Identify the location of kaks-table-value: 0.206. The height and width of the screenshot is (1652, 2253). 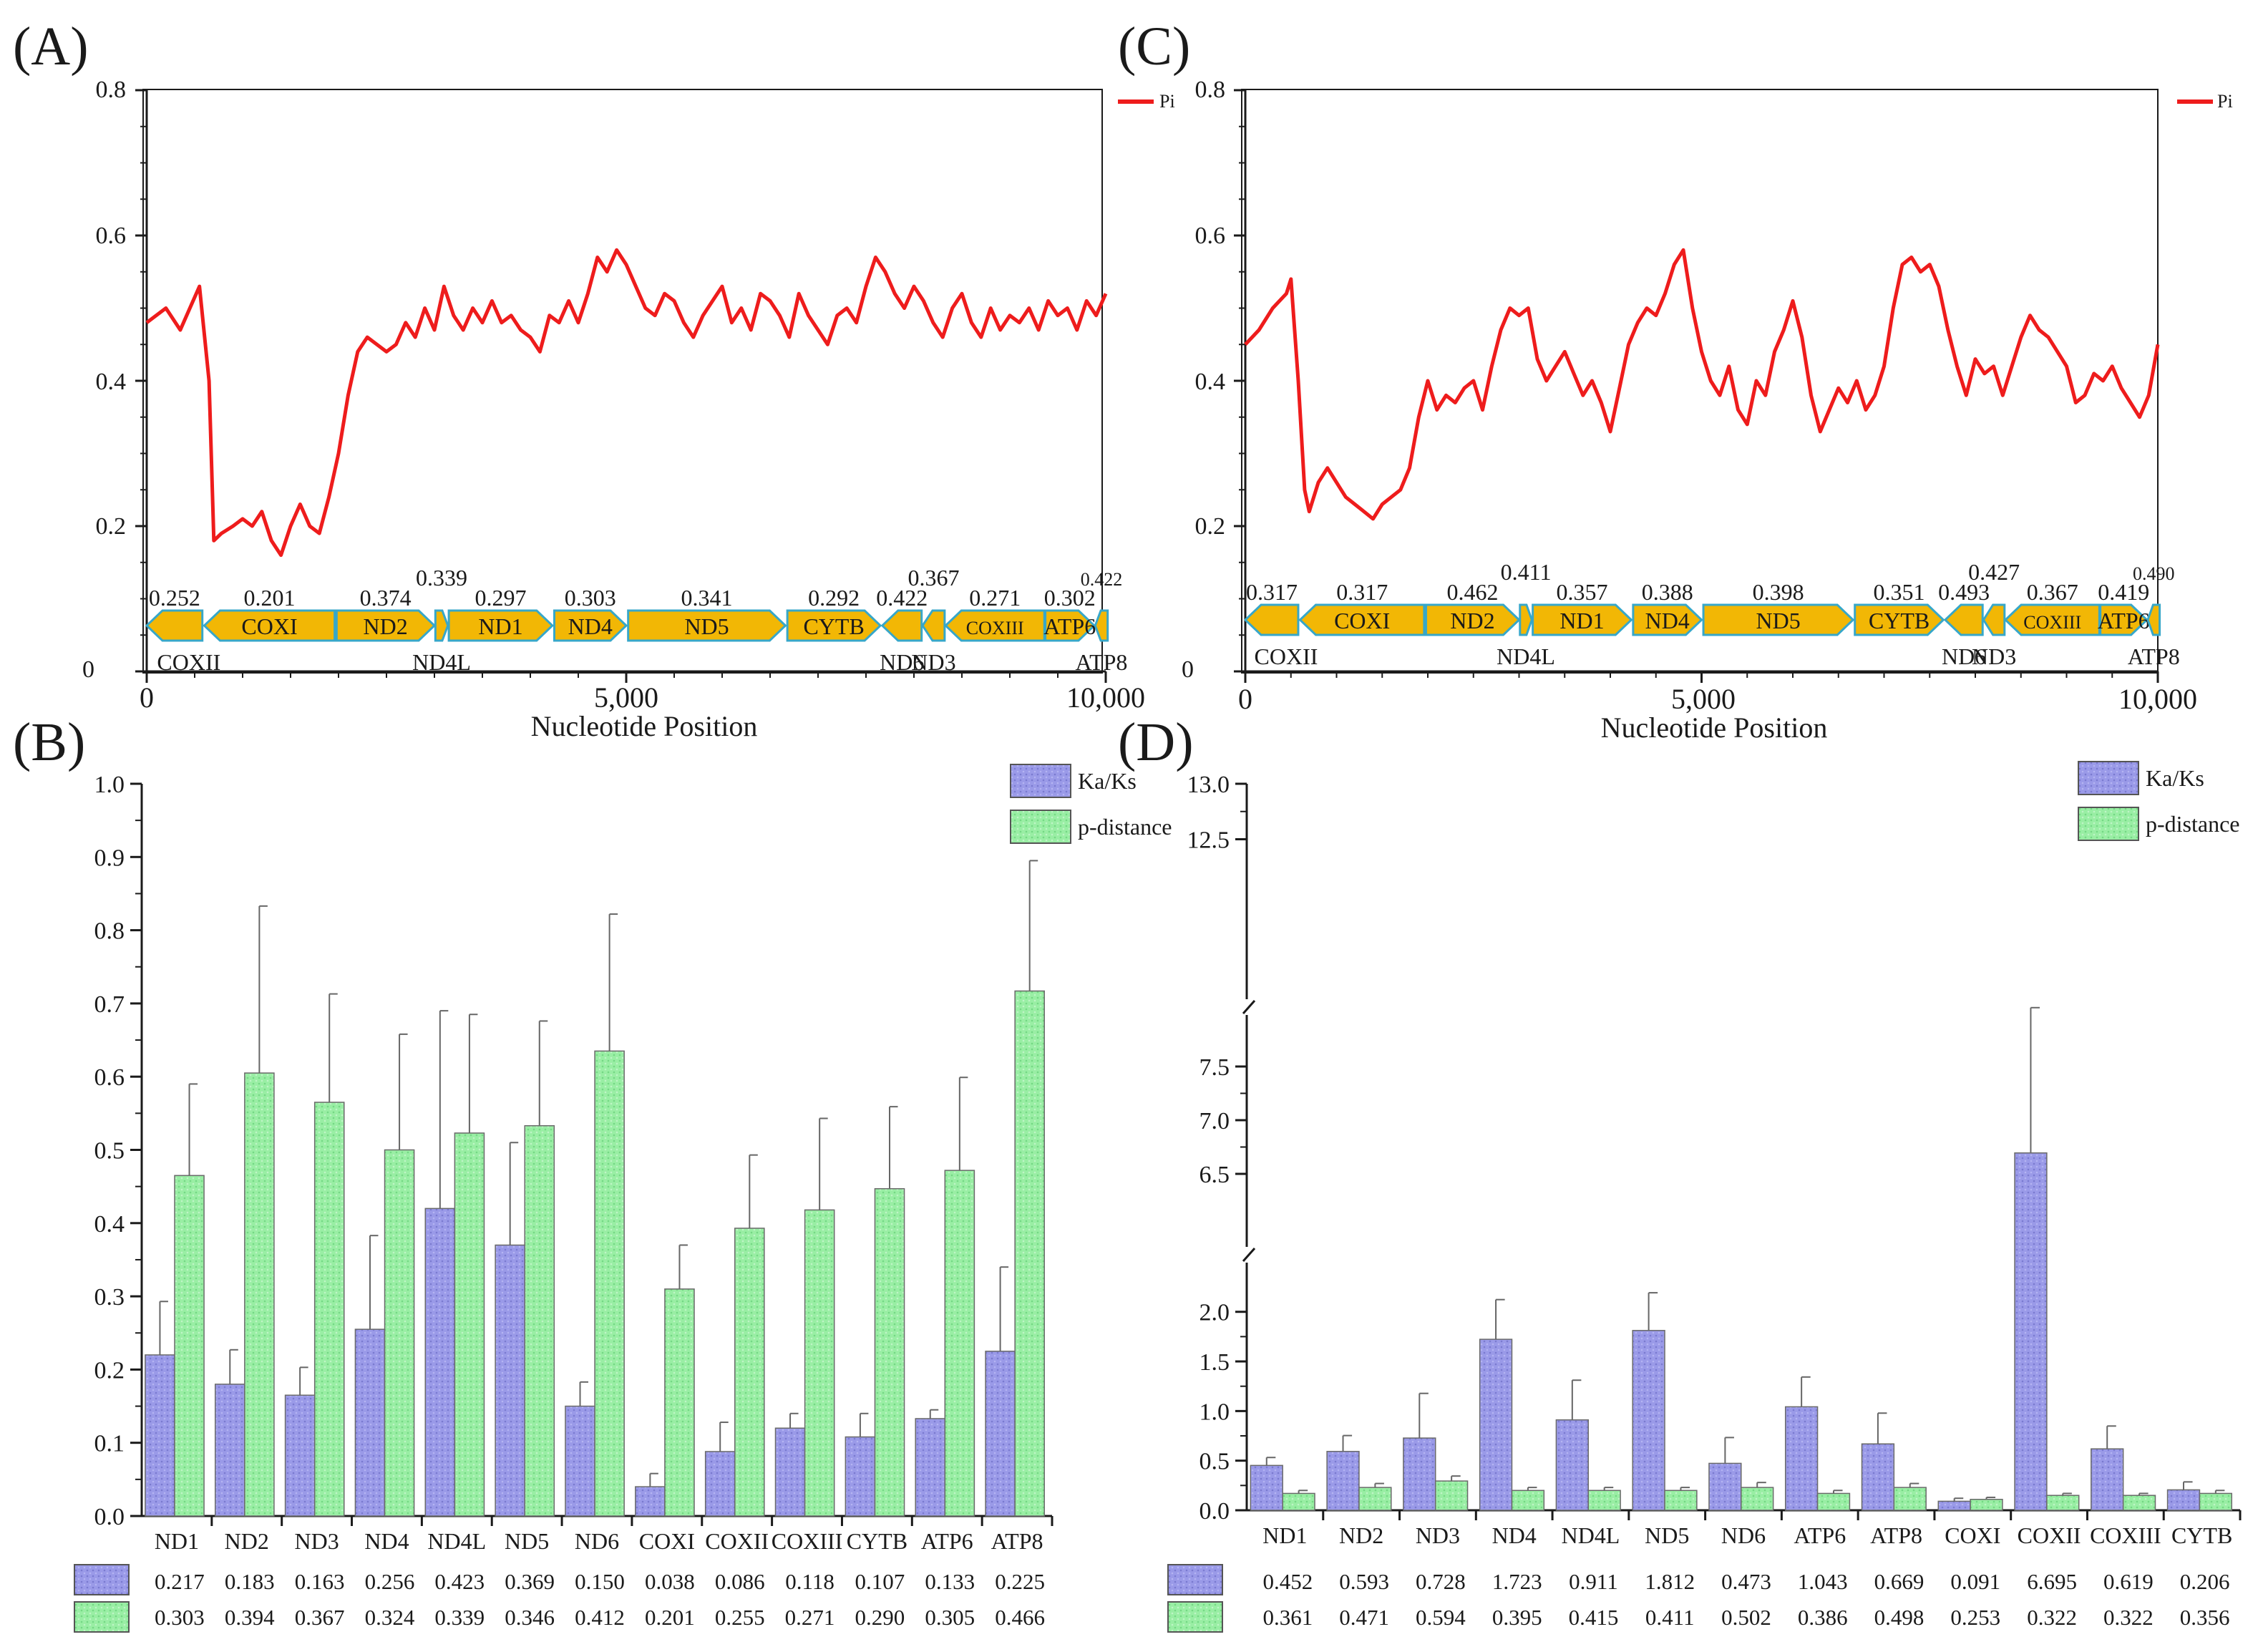
(2205, 1581).